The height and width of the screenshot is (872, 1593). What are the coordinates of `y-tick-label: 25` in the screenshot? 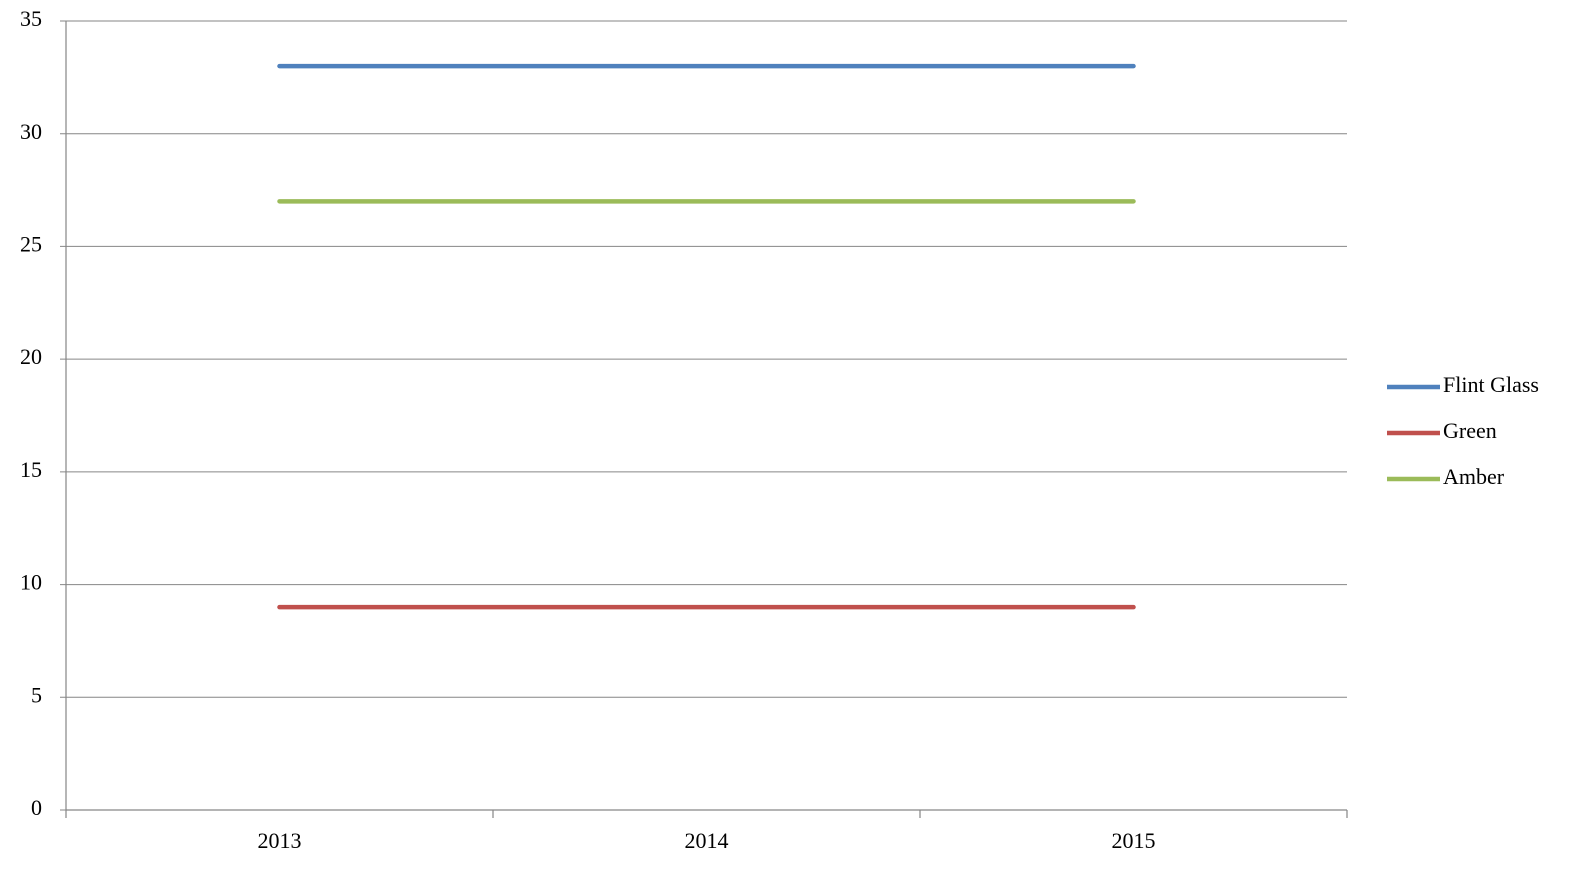 It's located at (31, 243).